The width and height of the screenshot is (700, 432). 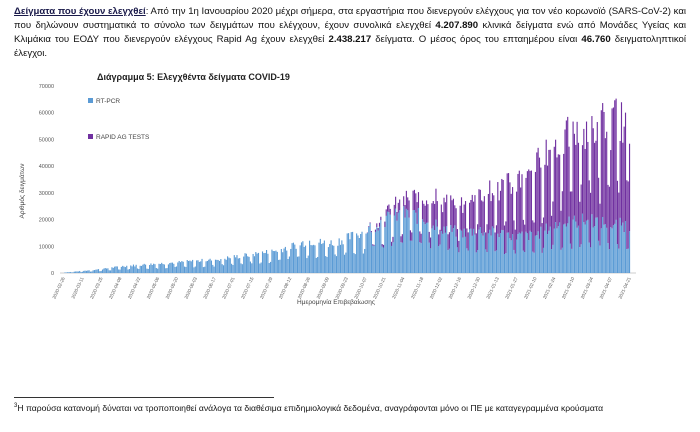 What do you see at coordinates (587, 288) in the screenshot?
I see `x-tick-label: 2021-03-24` at bounding box center [587, 288].